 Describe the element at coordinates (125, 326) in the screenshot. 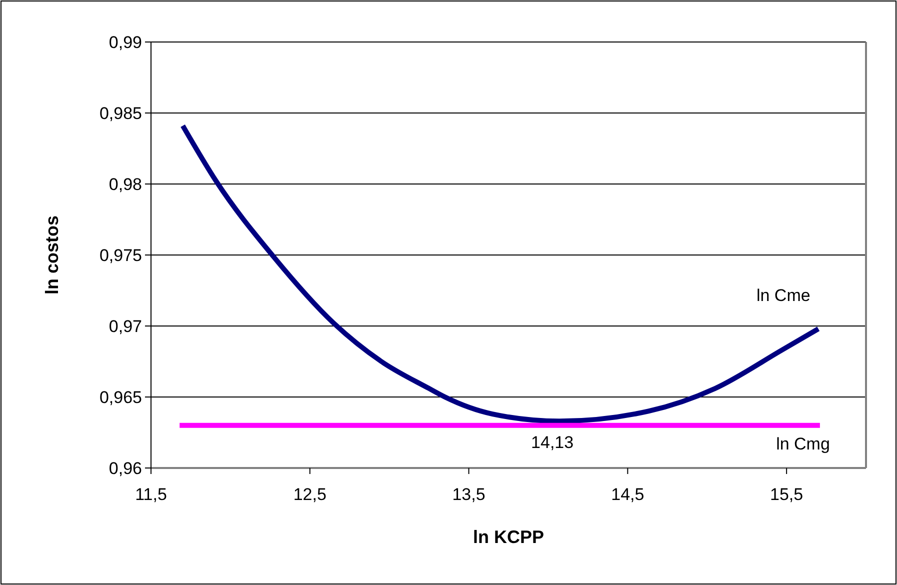

I see `y-tick-label: 0,97` at that location.